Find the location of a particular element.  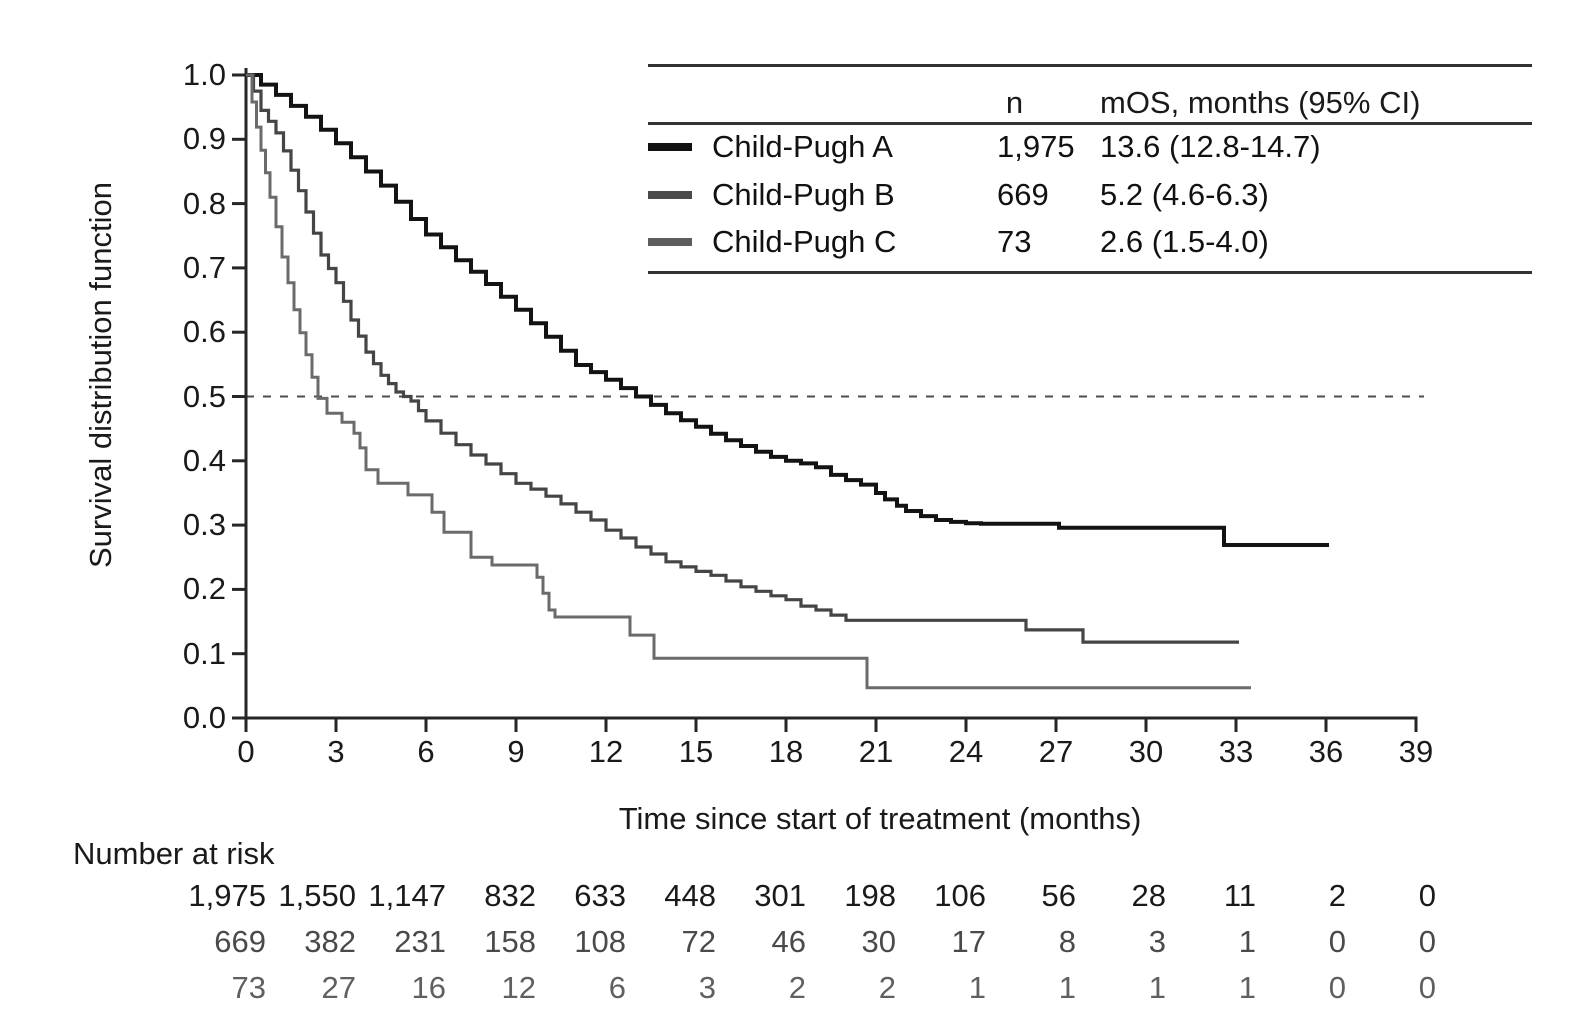

risk-cell: 11 is located at coordinates (1239, 895).